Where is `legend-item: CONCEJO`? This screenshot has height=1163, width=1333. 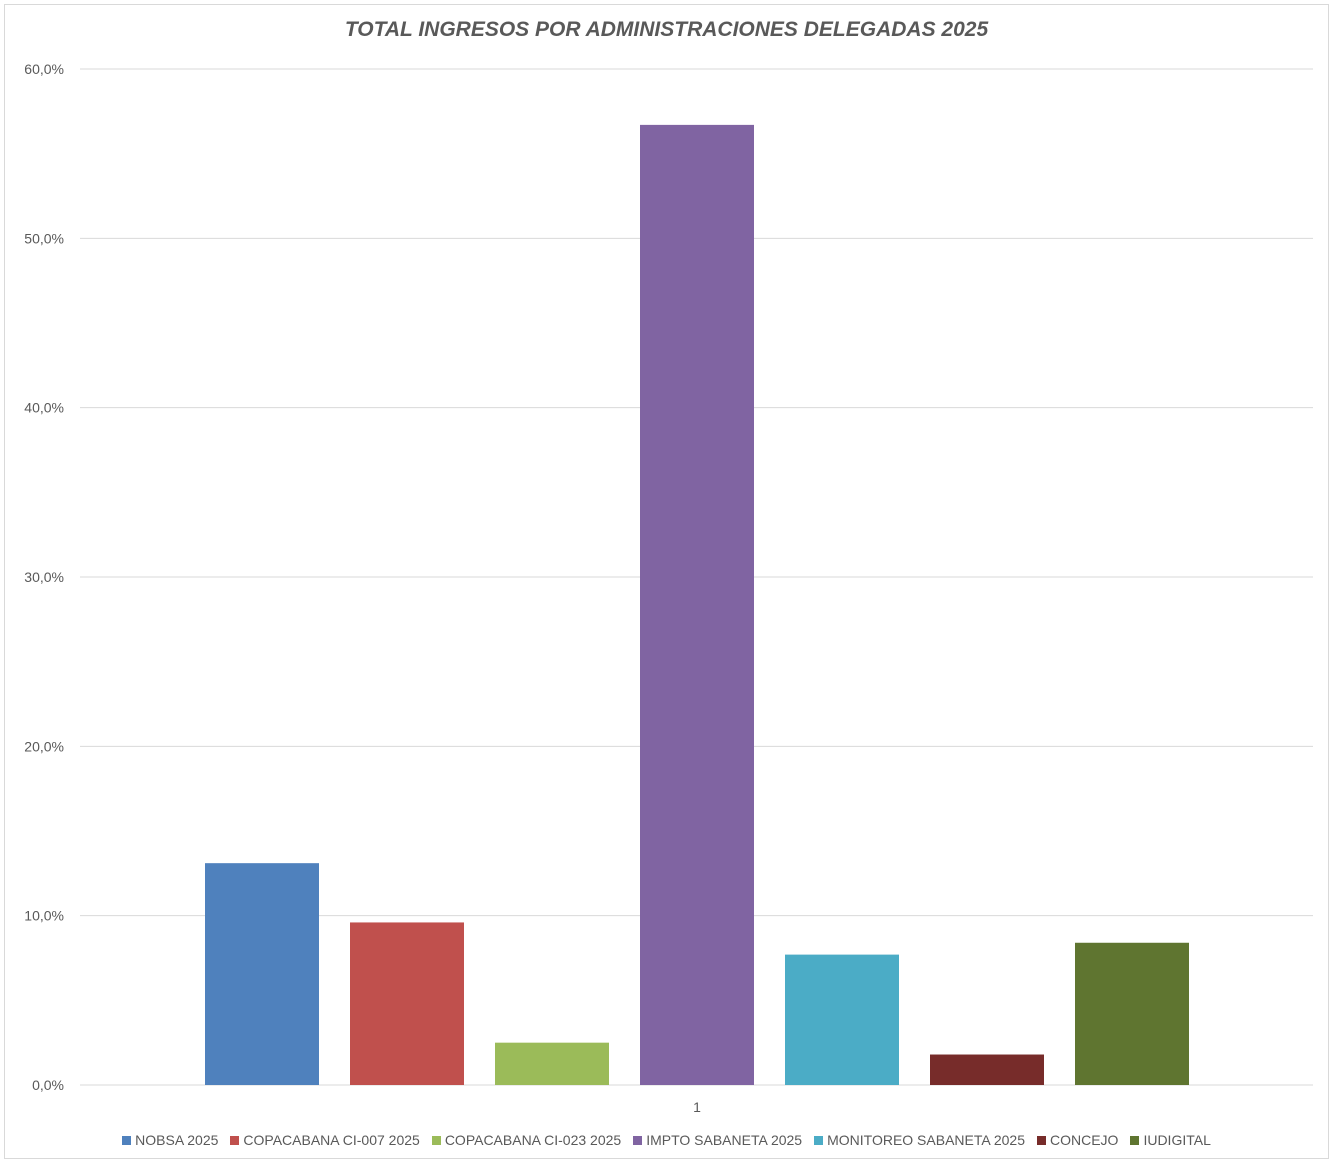 legend-item: CONCEJO is located at coordinates (1077, 1140).